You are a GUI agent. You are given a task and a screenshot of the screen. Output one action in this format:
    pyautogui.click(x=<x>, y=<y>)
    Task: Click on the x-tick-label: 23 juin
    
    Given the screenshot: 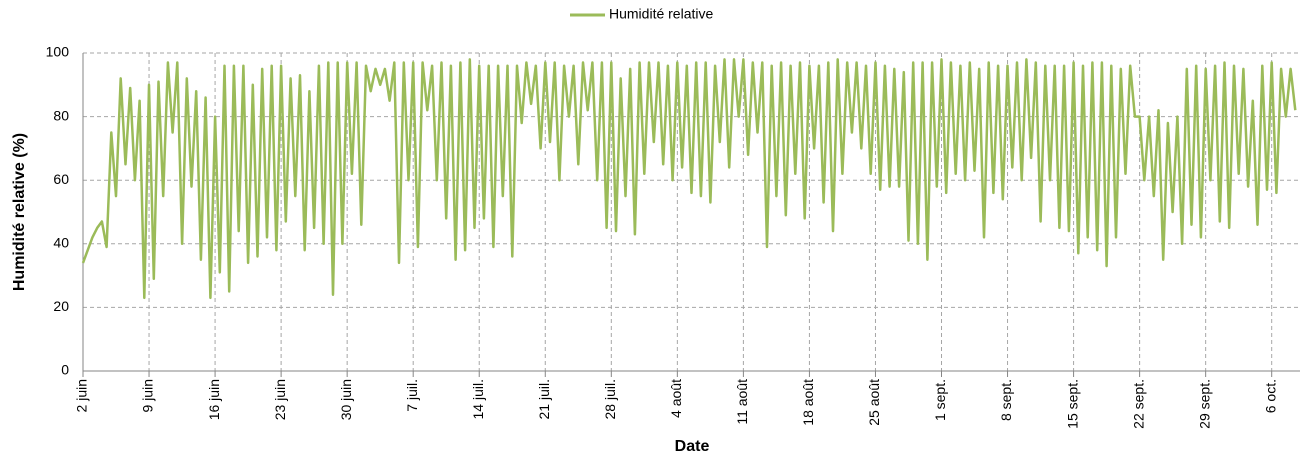 What is the action you would take?
    pyautogui.click(x=280, y=399)
    